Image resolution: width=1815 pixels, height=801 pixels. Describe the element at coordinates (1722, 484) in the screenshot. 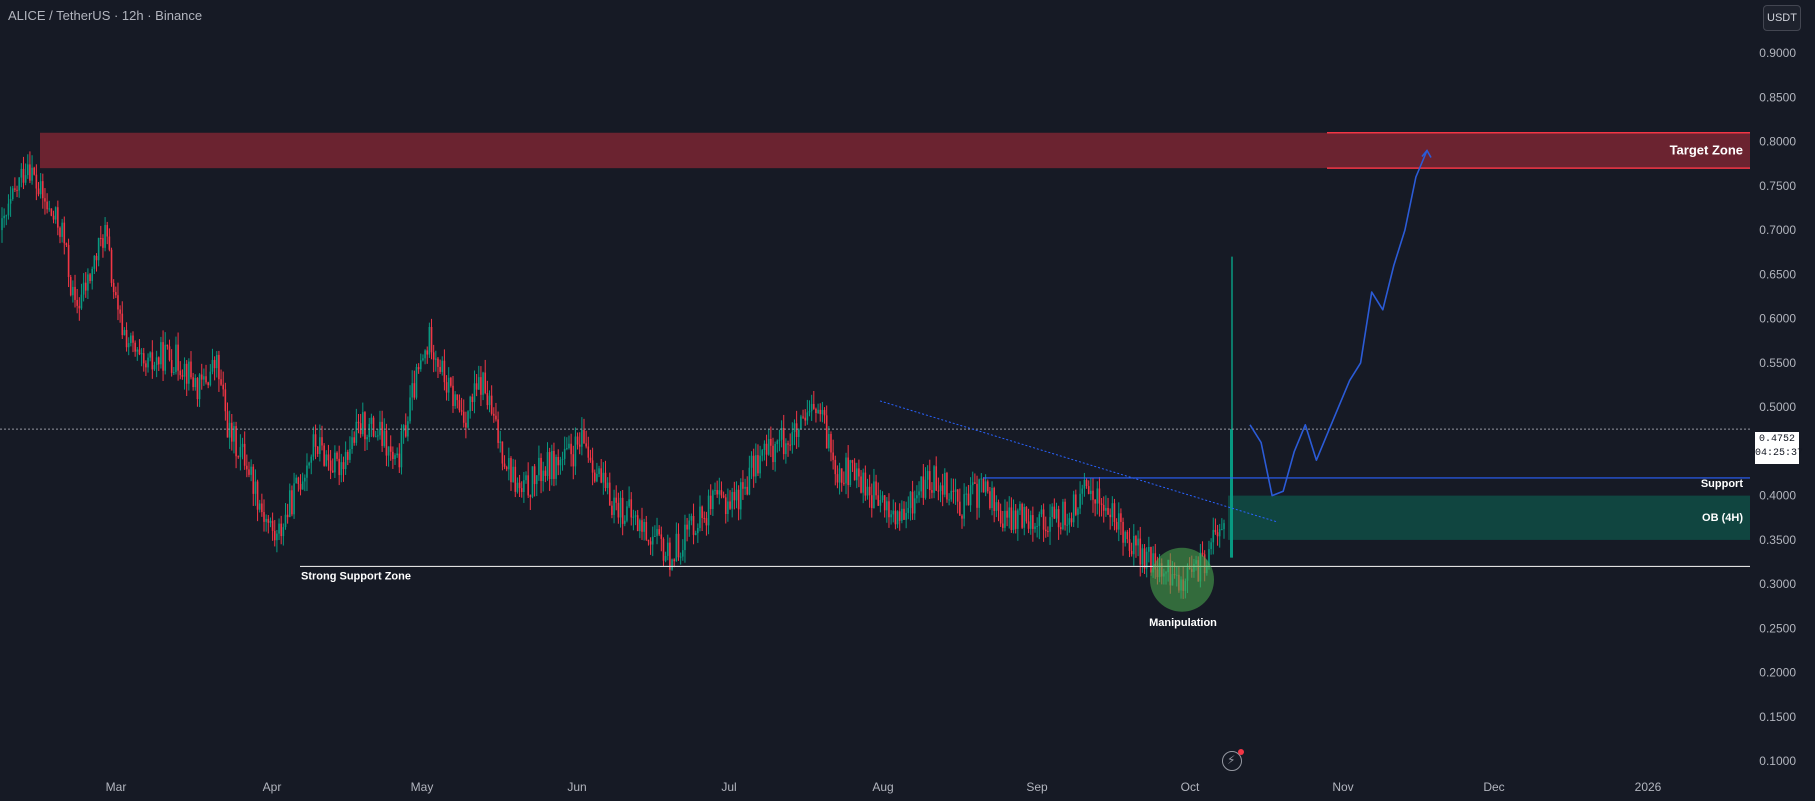

I see `annotation-label: Support` at that location.